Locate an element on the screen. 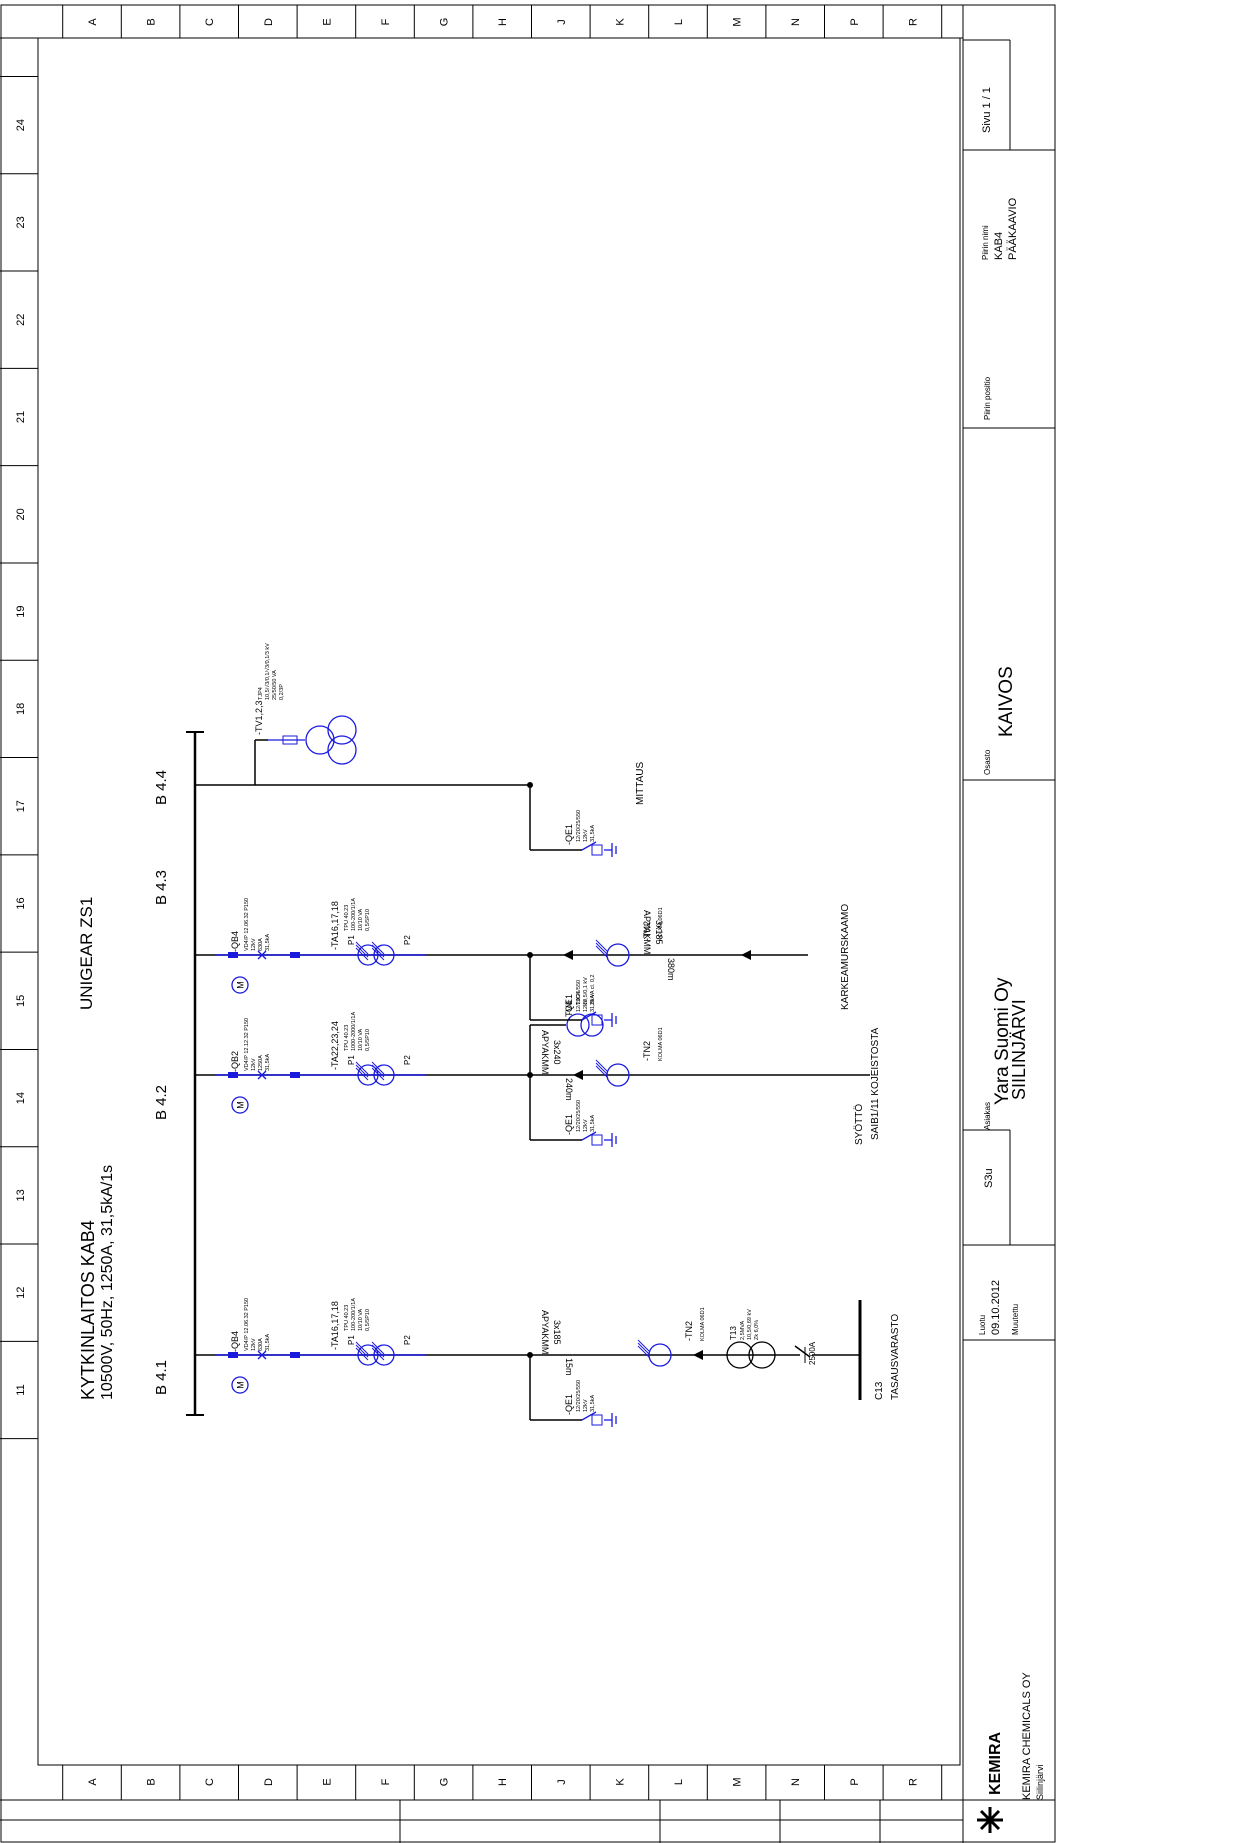  spec-text: VD4/P 12.06.32 P150 is located at coordinates (247, 924).